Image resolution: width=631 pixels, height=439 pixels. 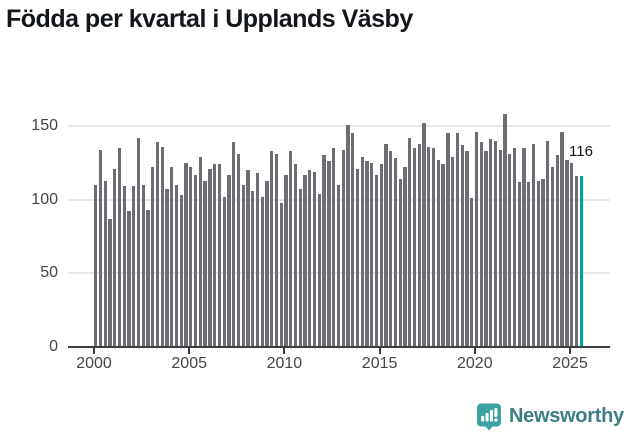 I want to click on y-gridline, so click(x=339, y=126).